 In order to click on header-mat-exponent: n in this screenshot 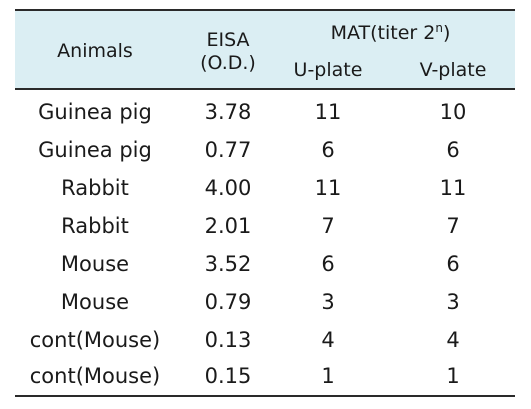, I will do `click(439, 28)`.